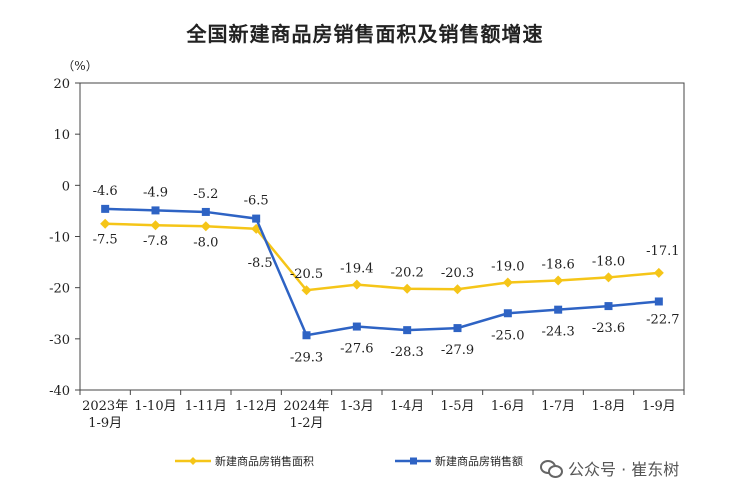 The height and width of the screenshot is (497, 730). Describe the element at coordinates (608, 261) in the screenshot. I see `sales-area-data-label: -18.0` at that location.